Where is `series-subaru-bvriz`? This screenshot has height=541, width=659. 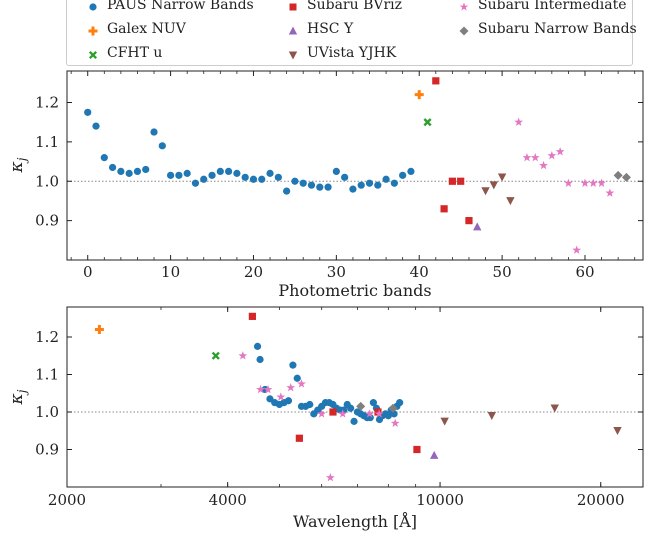 series-subaru-bvriz is located at coordinates (452, 151).